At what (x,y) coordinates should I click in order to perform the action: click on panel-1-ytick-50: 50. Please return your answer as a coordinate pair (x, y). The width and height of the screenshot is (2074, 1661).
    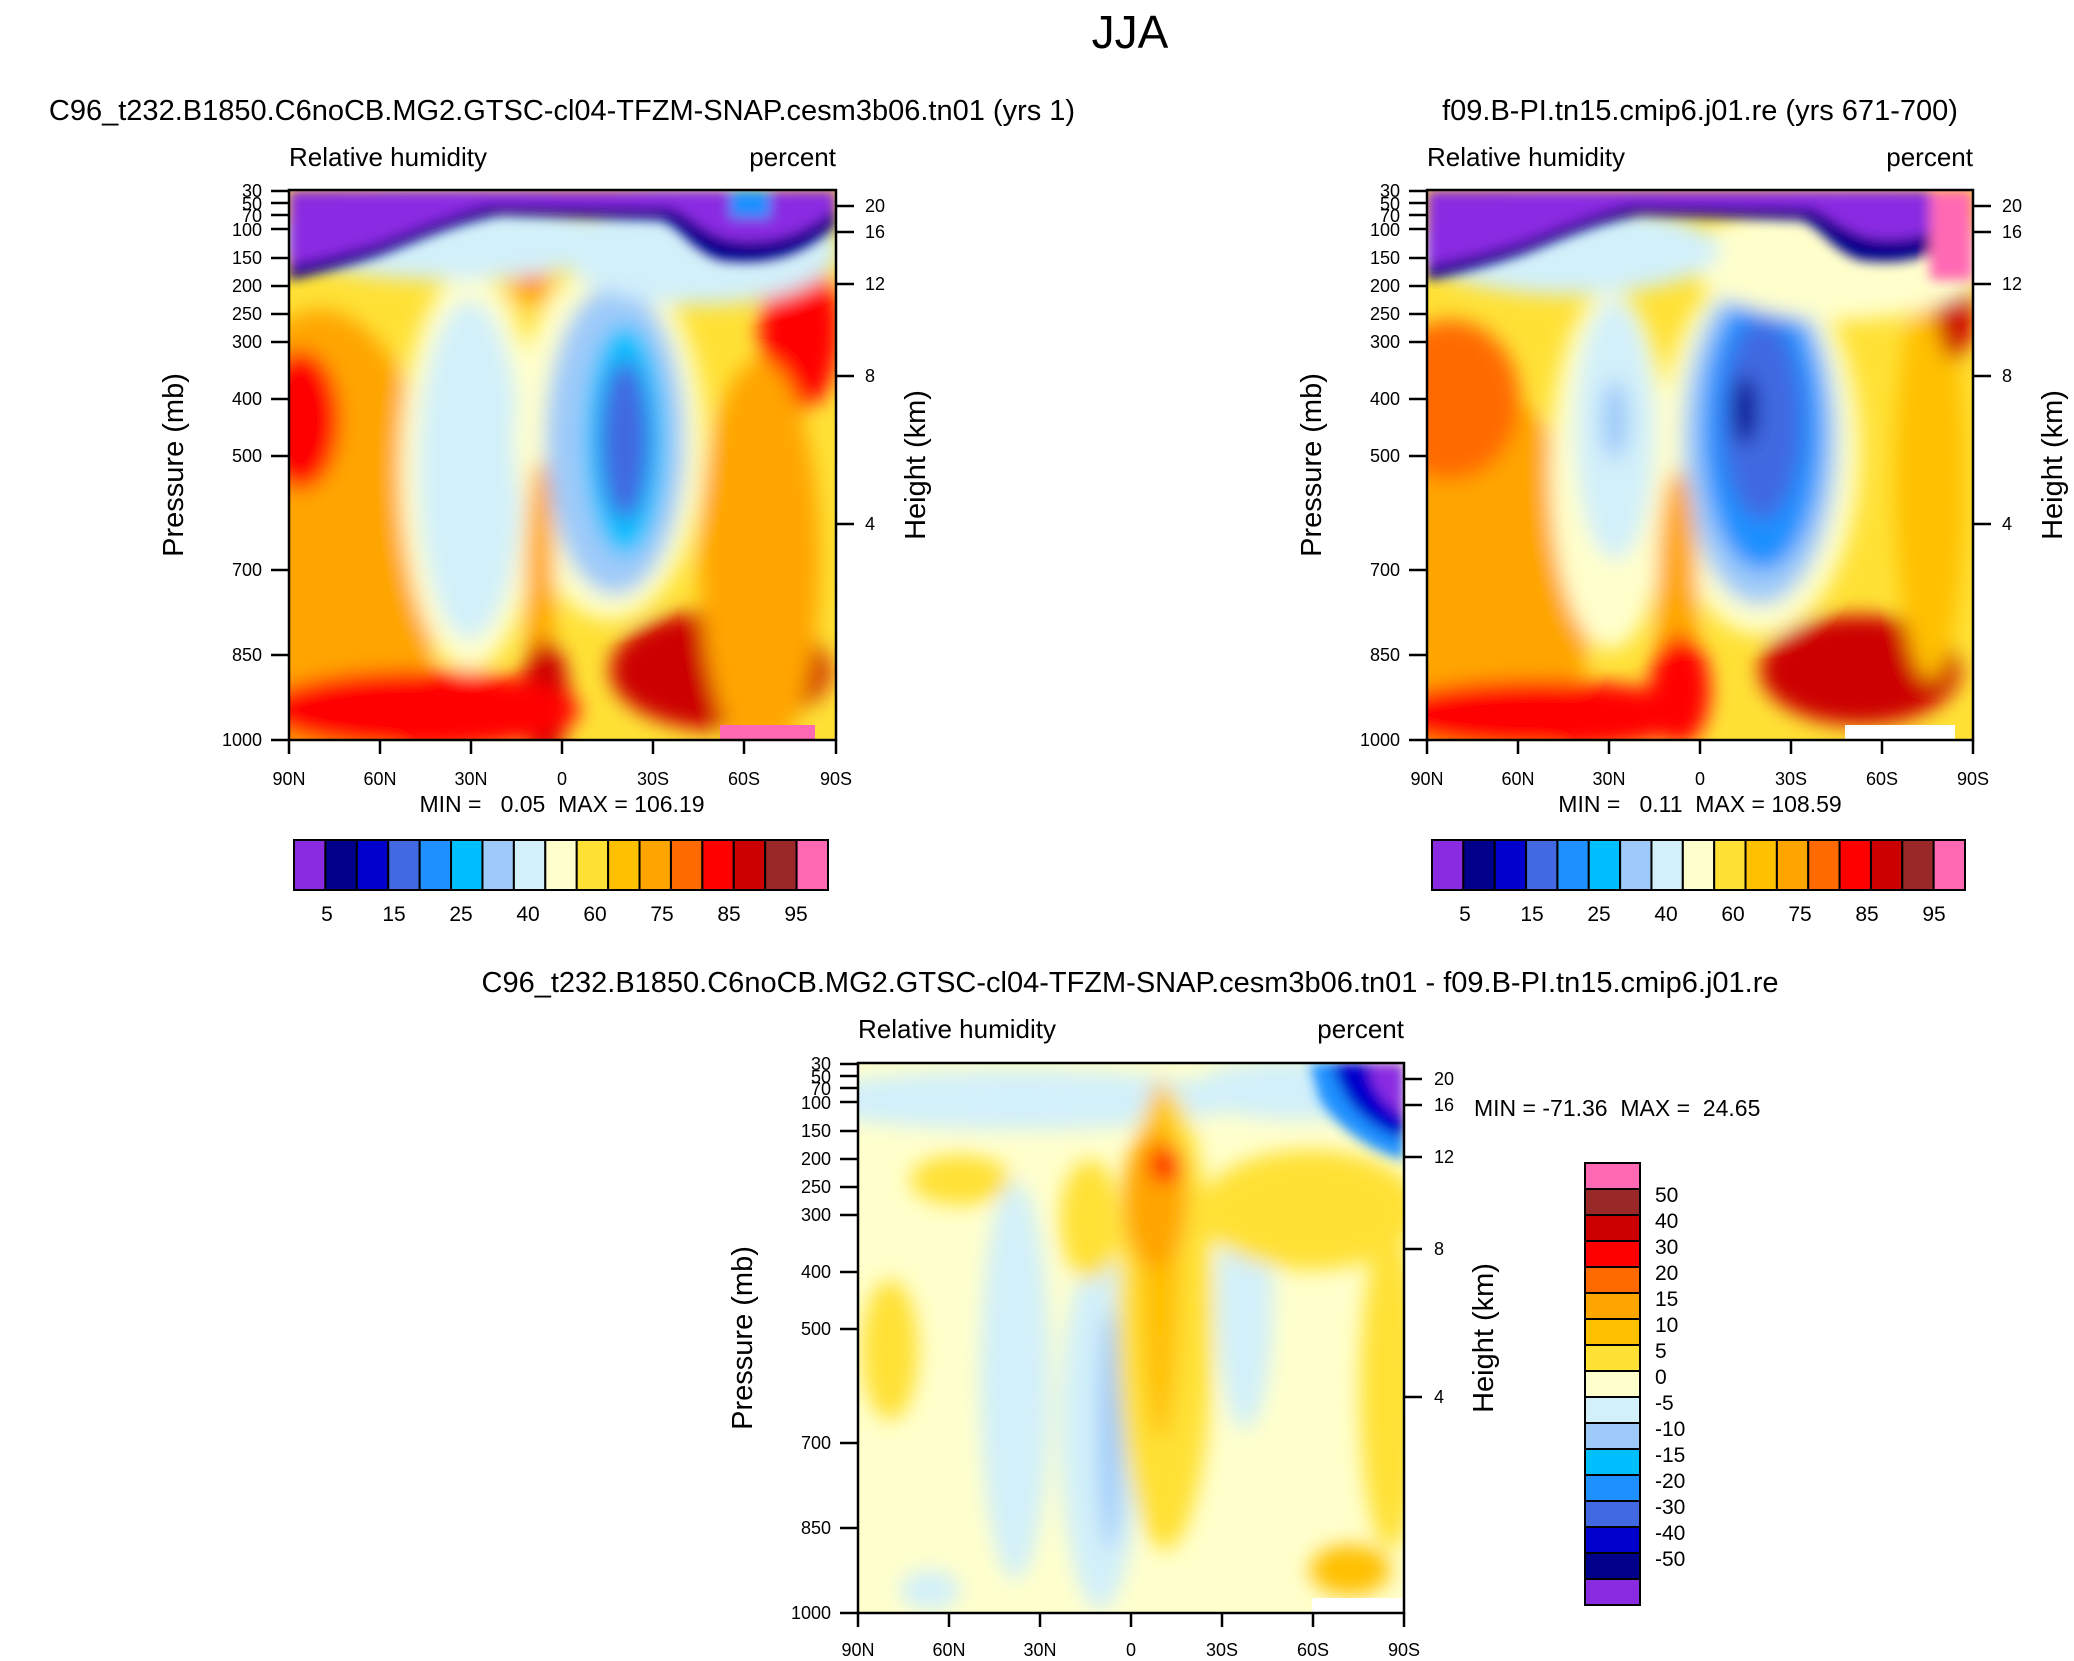
    Looking at the image, I should click on (252, 204).